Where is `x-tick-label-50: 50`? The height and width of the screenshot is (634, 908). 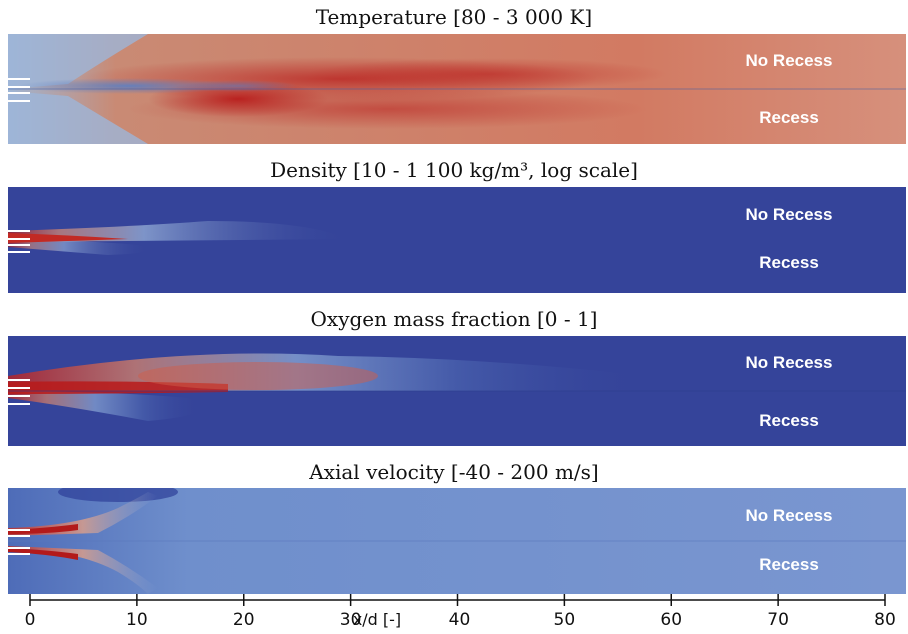
x-tick-label-50: 50 is located at coordinates (565, 620).